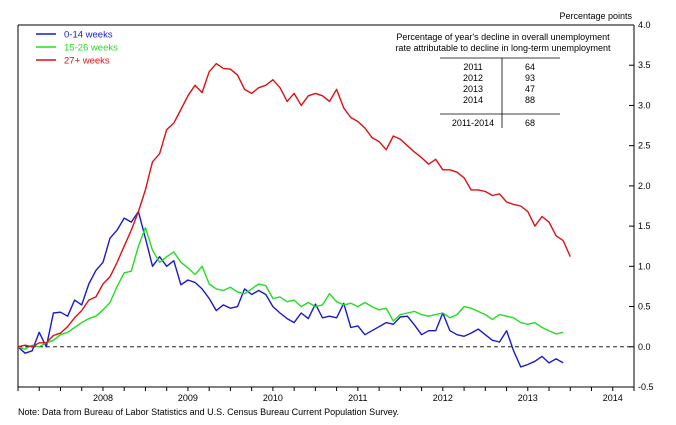  Describe the element at coordinates (644, 226) in the screenshot. I see `y-tick-label: 1.5` at that location.